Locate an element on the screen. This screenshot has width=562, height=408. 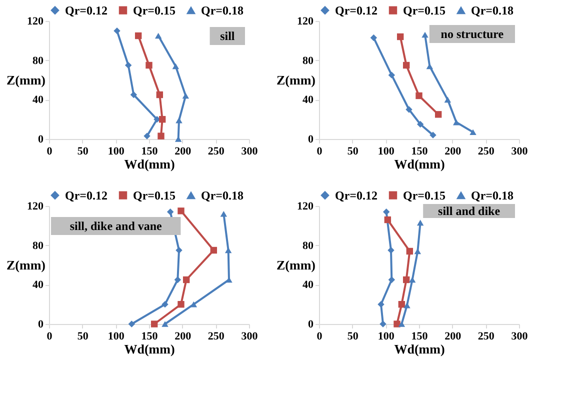
annotation: sill is located at coordinates (228, 36).